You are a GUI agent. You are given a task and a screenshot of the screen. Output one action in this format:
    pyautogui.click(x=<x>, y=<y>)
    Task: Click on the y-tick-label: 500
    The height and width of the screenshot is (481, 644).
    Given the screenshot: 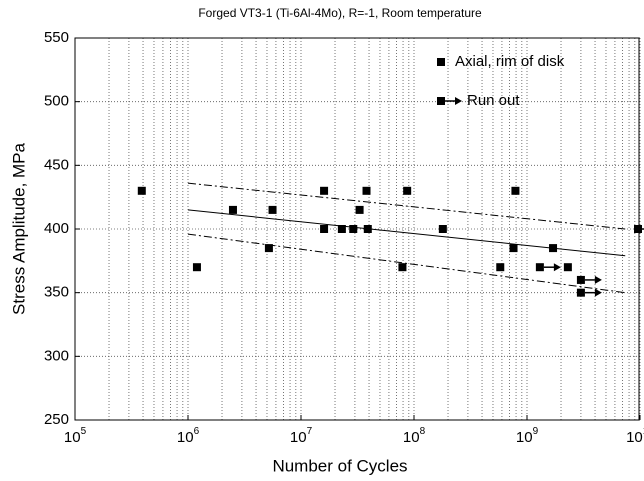 What is the action you would take?
    pyautogui.click(x=56, y=101)
    